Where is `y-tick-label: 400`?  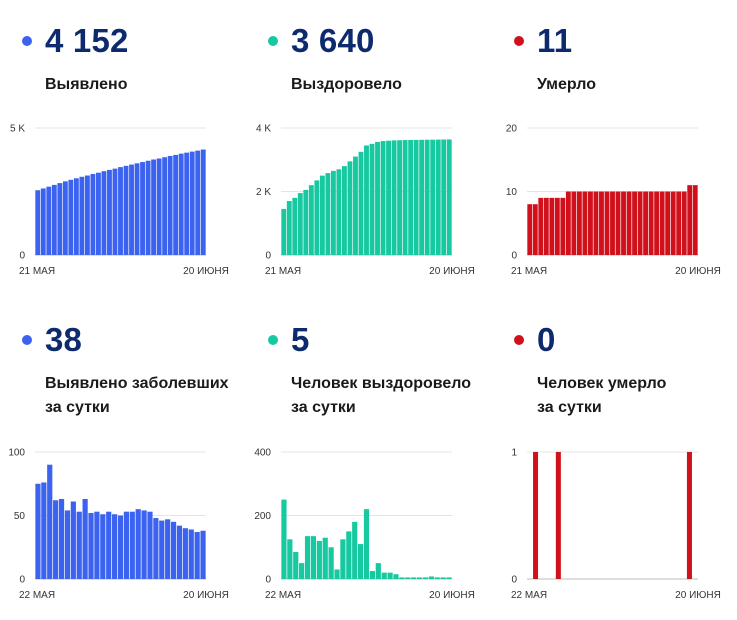
y-tick-label: 400 is located at coordinates (262, 453).